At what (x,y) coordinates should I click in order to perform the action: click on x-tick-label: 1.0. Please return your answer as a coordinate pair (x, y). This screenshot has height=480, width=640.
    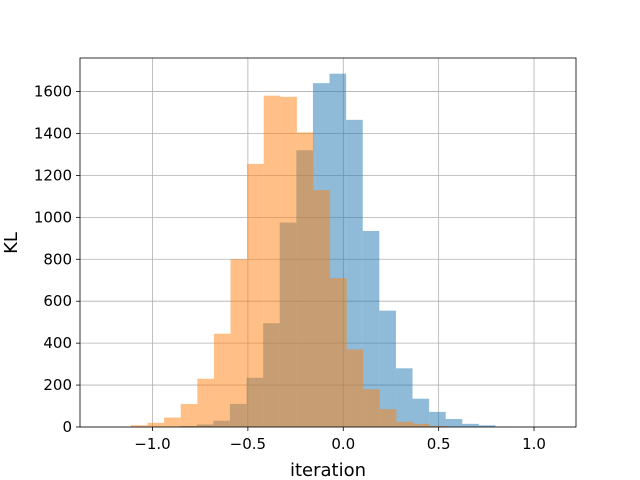
    Looking at the image, I should click on (534, 444).